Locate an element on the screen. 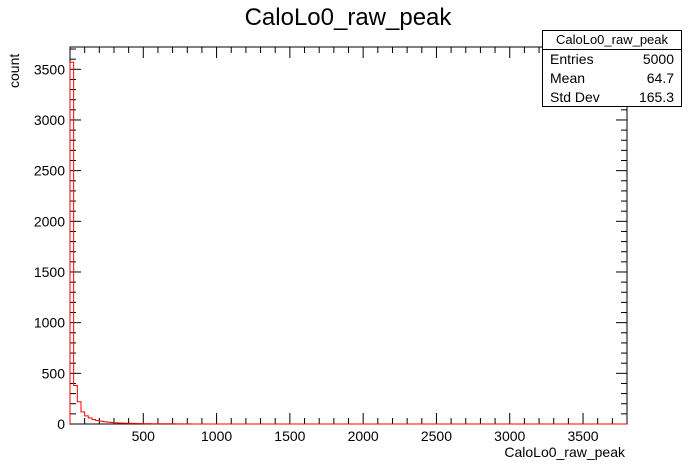 The image size is (696, 472). y-tick-label: 500 is located at coordinates (54, 373).